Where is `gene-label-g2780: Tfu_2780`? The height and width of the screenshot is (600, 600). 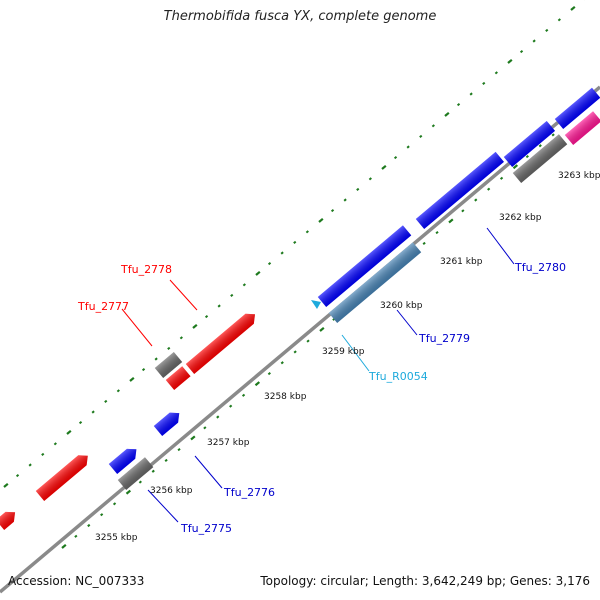
gene-label-g2780: Tfu_2780 is located at coordinates (540, 267).